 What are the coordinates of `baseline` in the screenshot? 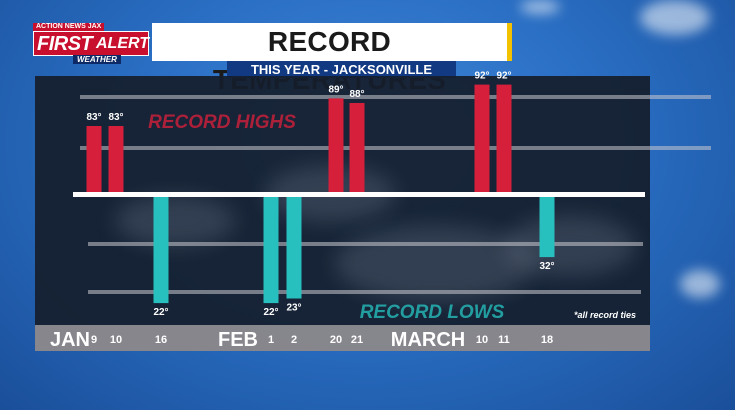 It's located at (359, 194).